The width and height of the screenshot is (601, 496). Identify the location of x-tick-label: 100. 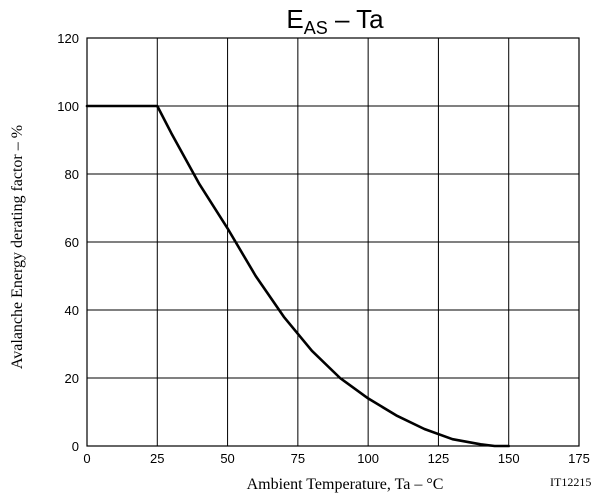
(368, 458).